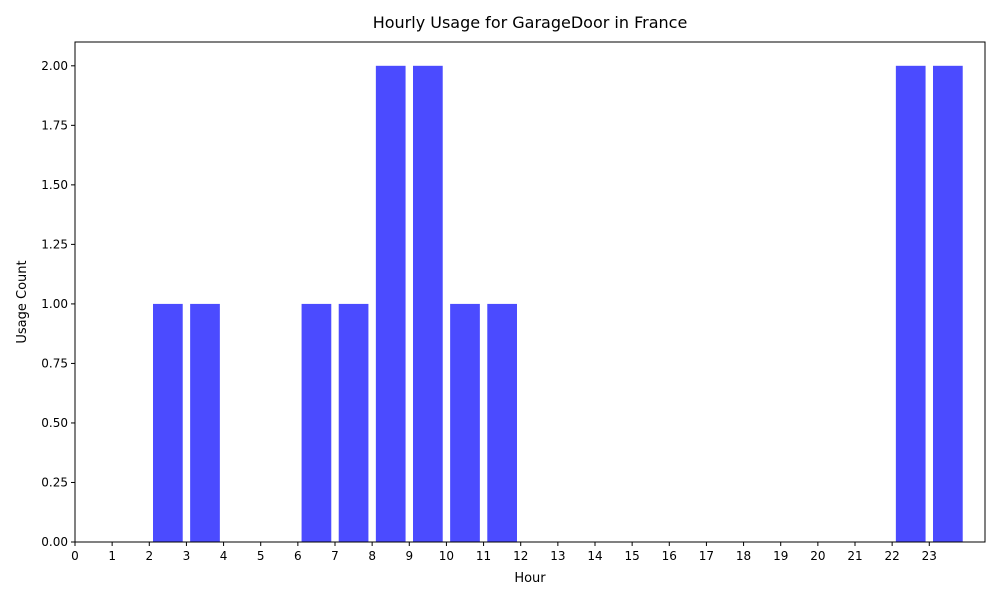 The image size is (1000, 604). What do you see at coordinates (224, 556) in the screenshot?
I see `x-tick-label: 4` at bounding box center [224, 556].